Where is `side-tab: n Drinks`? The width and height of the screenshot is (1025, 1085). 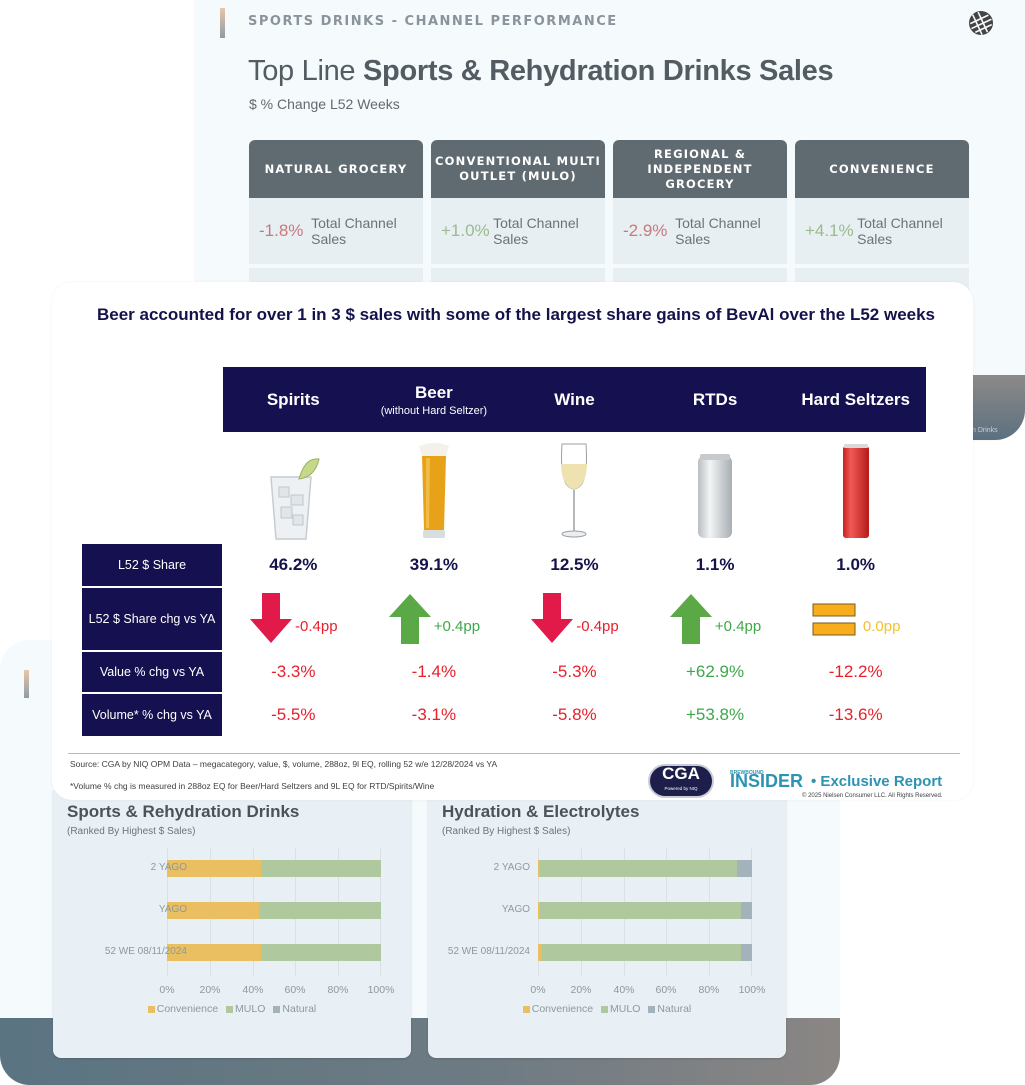 side-tab: n Drinks is located at coordinates (997, 407).